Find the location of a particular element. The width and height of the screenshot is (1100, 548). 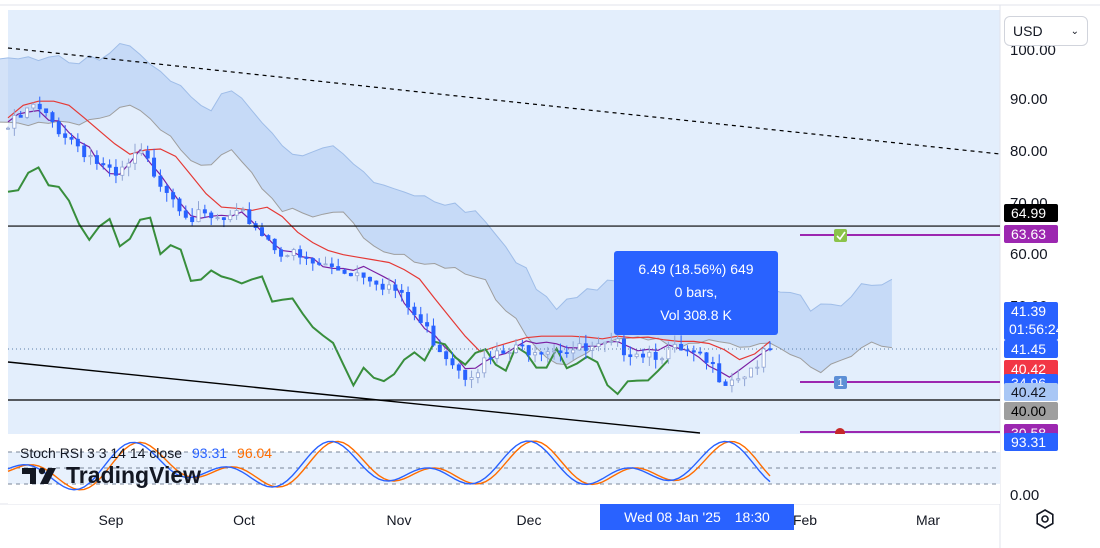

price-axis-label: 80.00 is located at coordinates (1029, 151).